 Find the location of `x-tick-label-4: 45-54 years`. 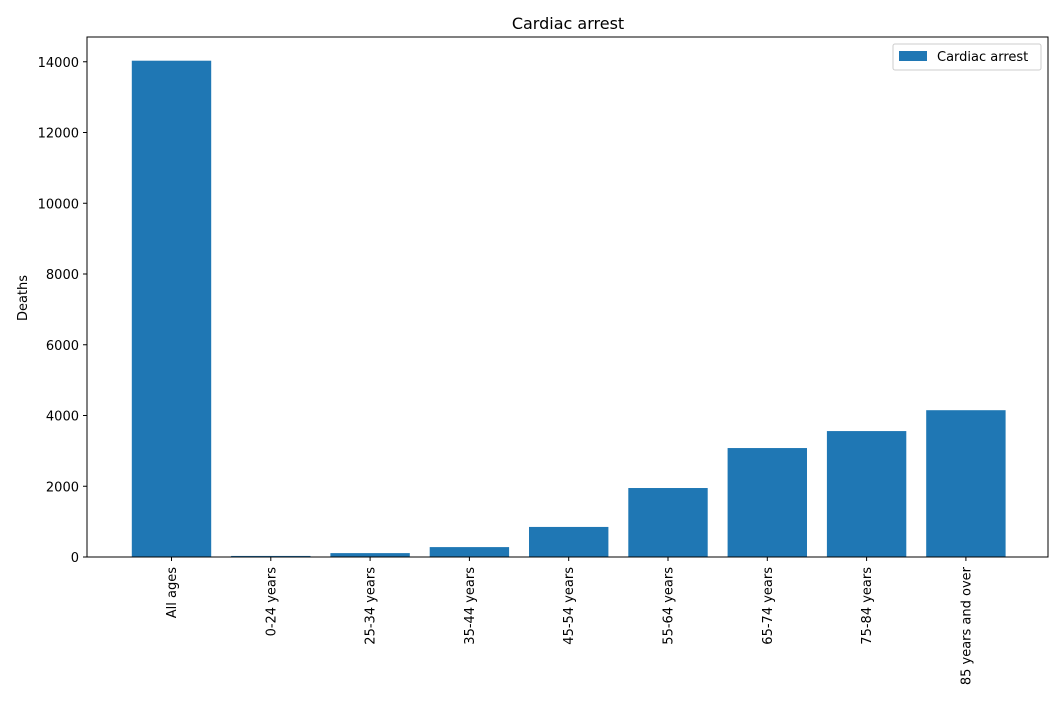

x-tick-label-4: 45-54 years is located at coordinates (569, 606).